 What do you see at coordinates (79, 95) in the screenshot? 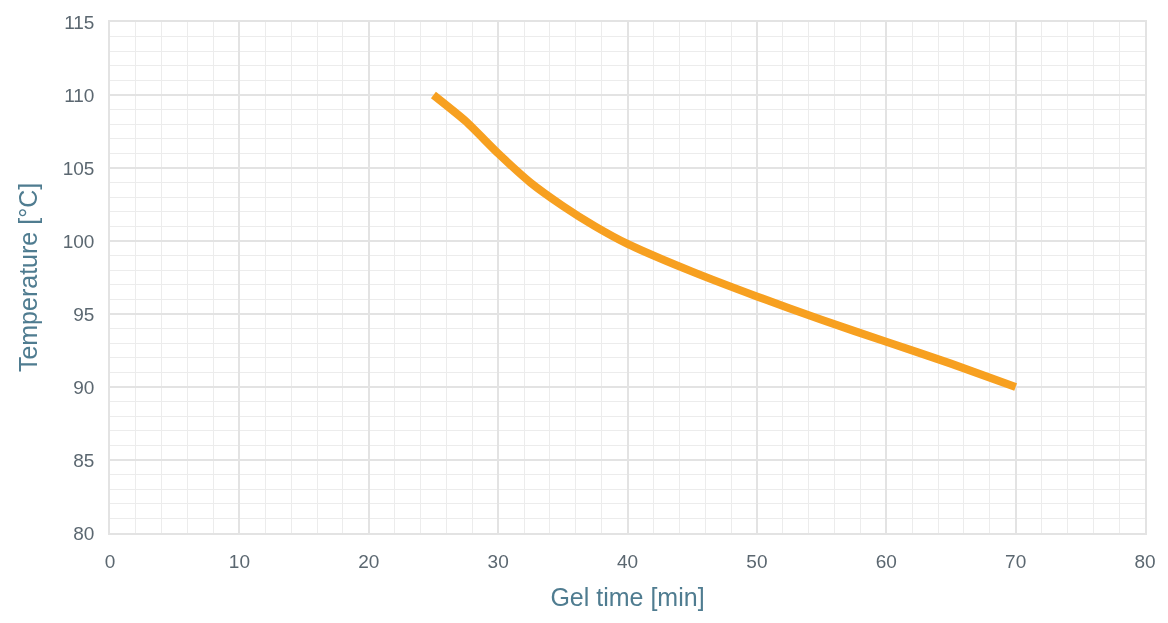
I see `y-tick-label: 110` at bounding box center [79, 95].